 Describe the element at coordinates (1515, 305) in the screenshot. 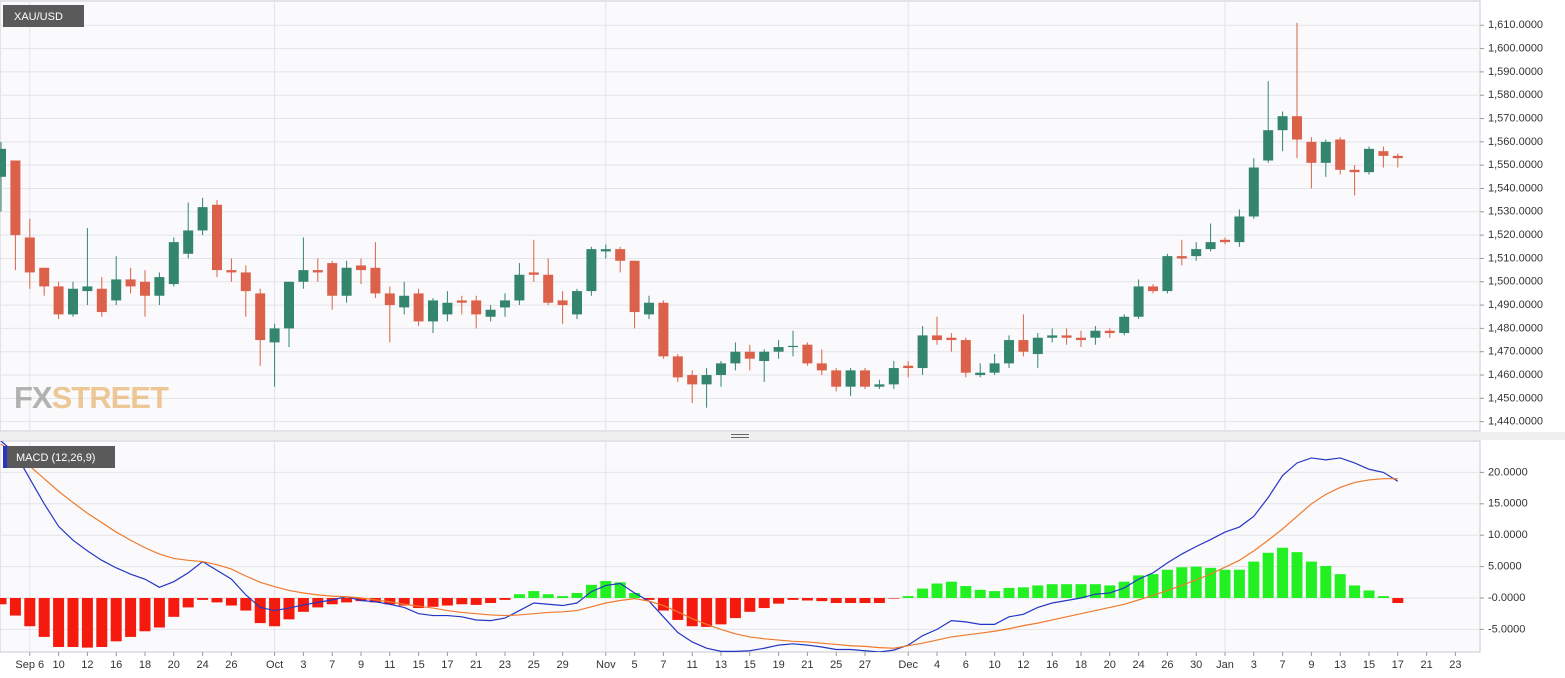

I see `y-tick-label: 1,490.0000` at that location.